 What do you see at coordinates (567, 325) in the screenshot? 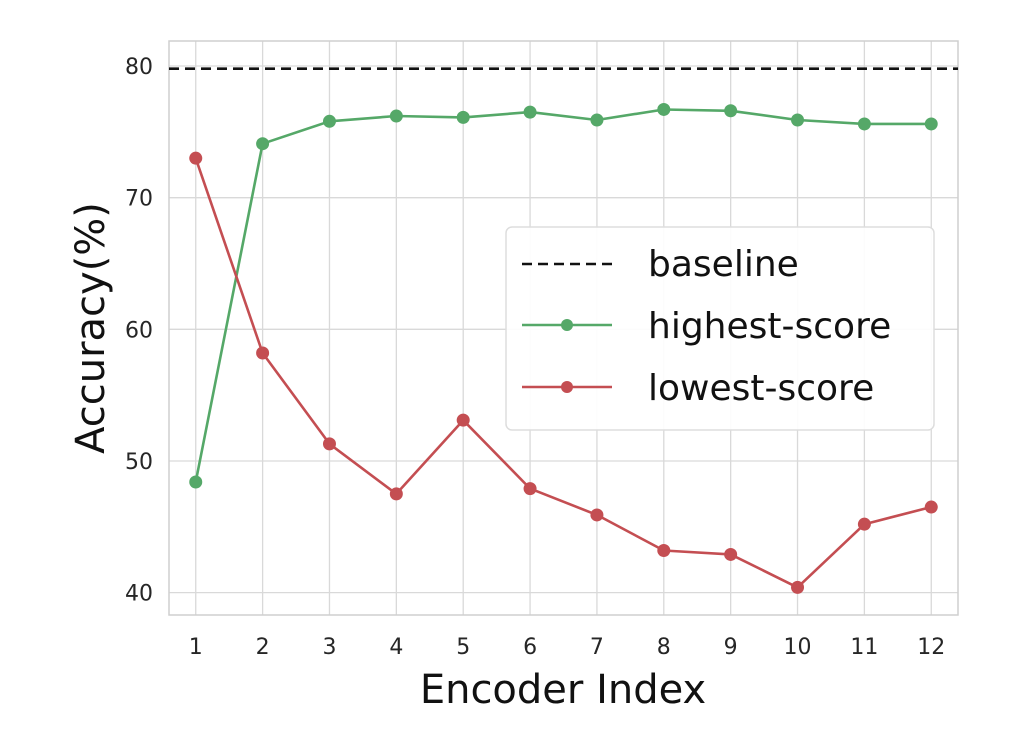
I see `legend-highest-score-marker` at bounding box center [567, 325].